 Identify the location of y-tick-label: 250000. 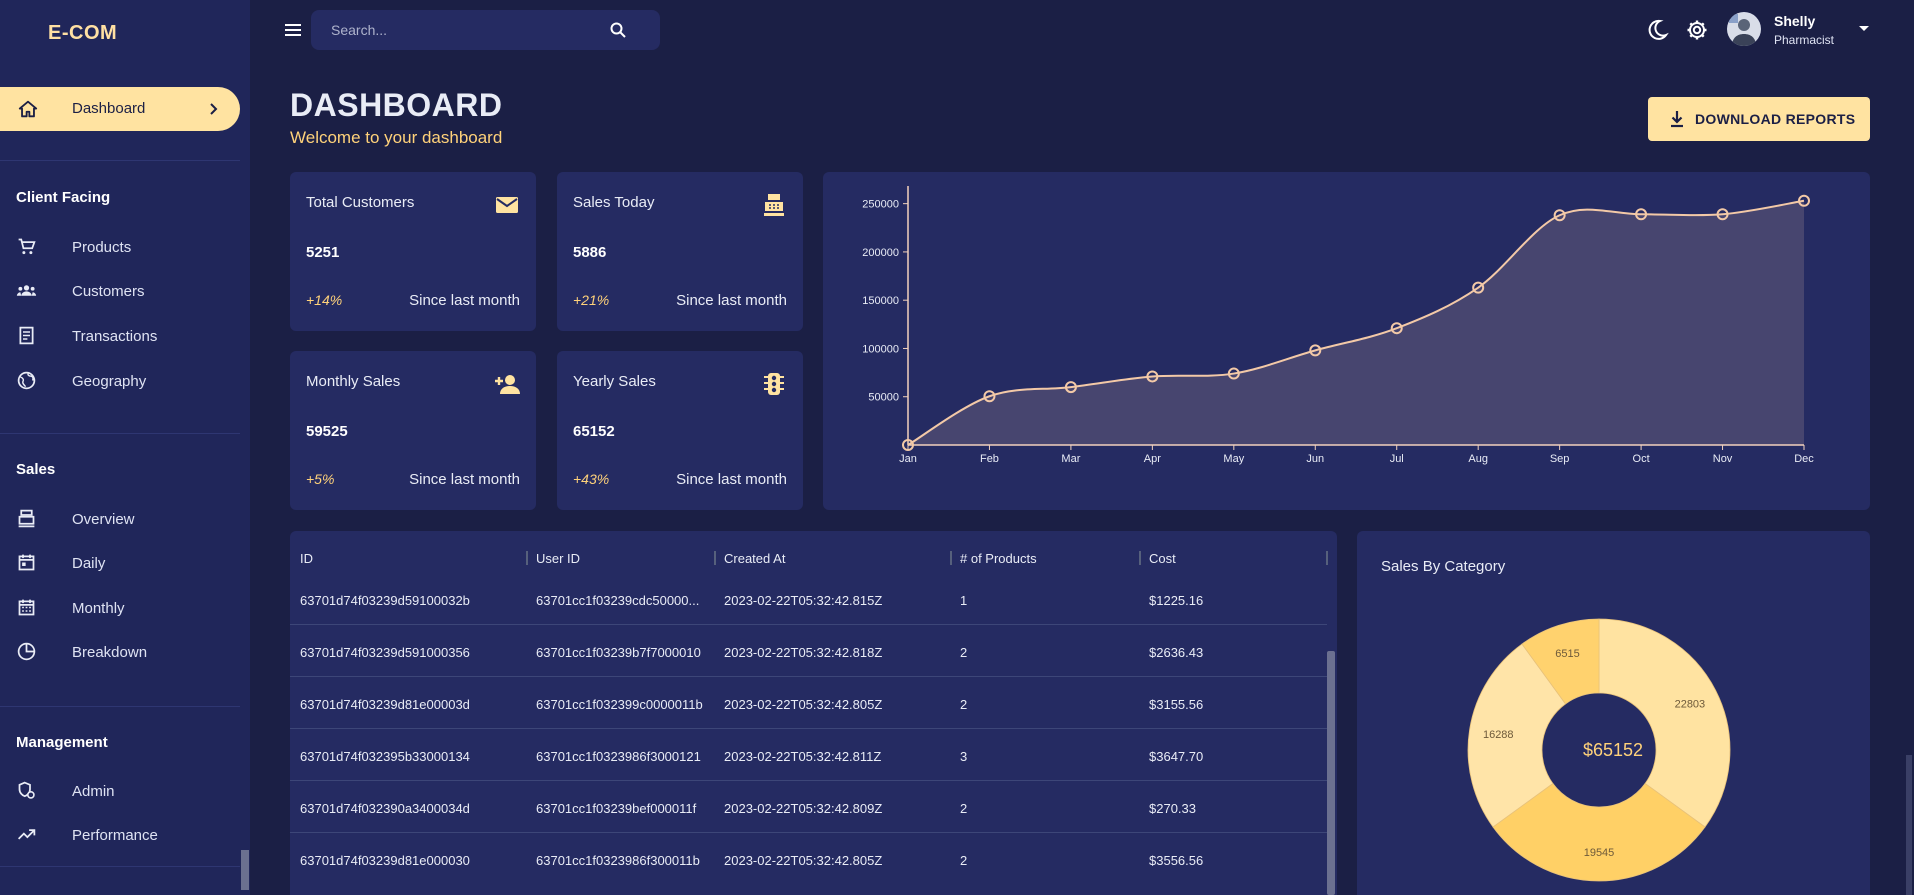
(880, 205).